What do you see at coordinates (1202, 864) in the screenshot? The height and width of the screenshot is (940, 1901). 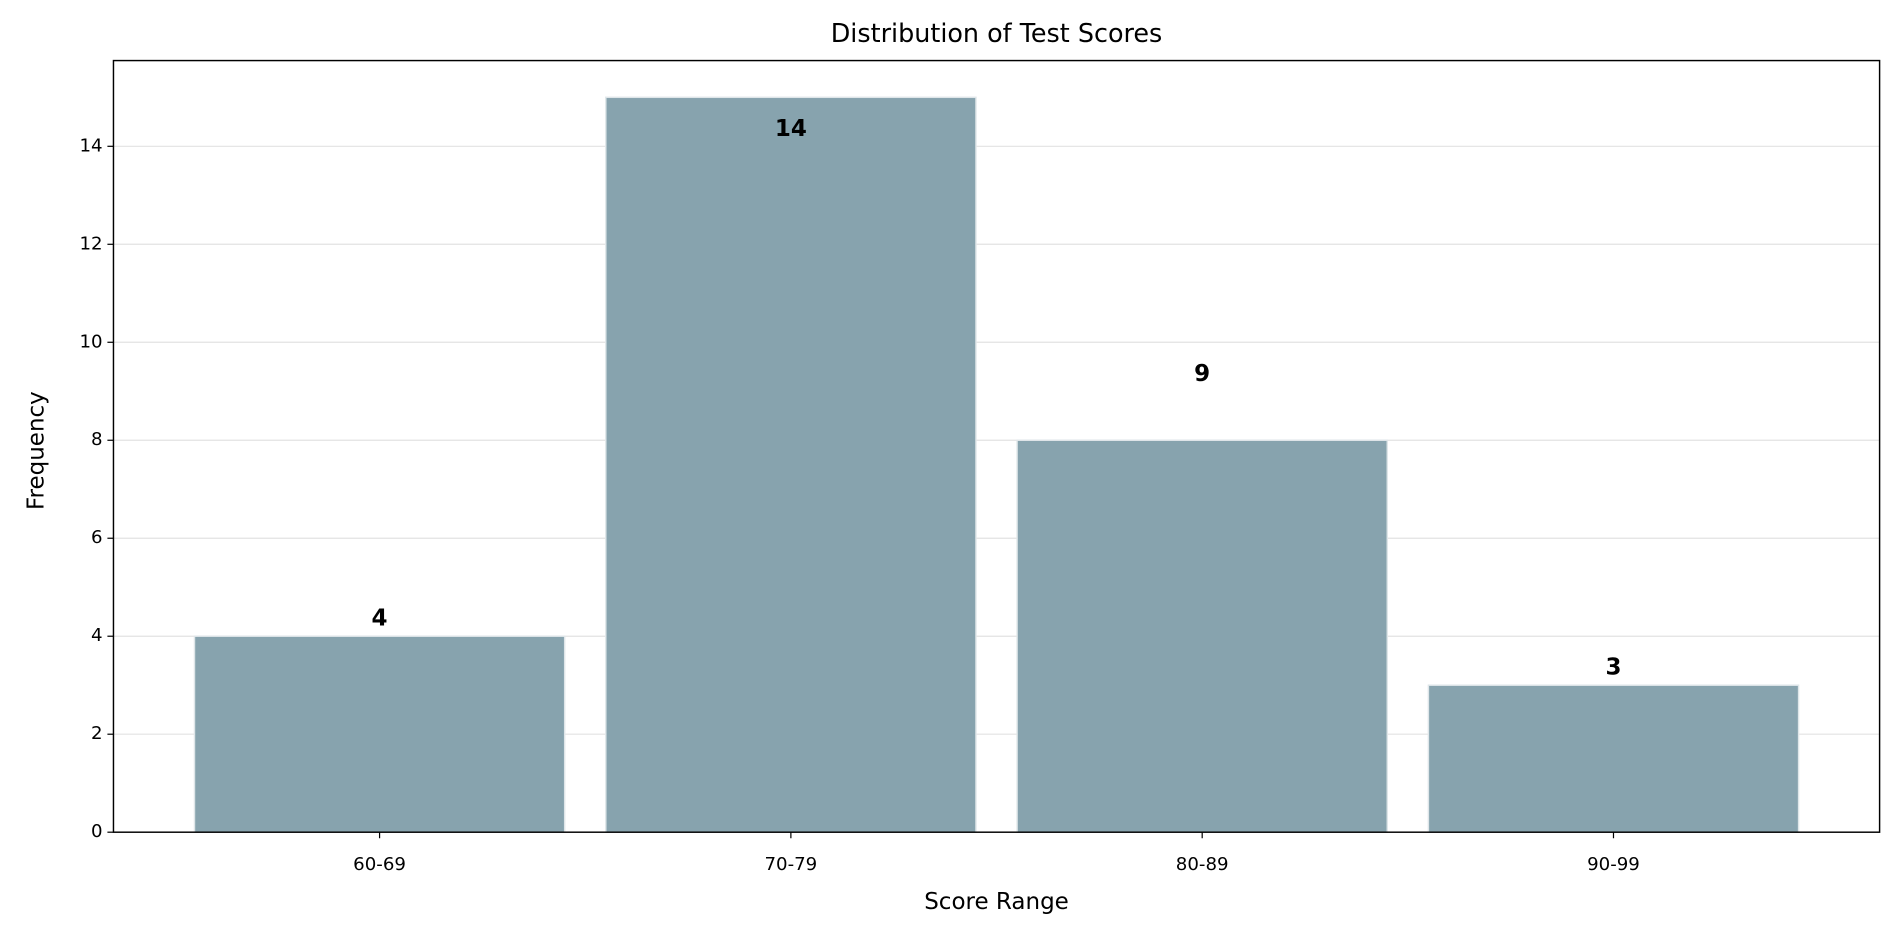 I see `x-tick-label: 80-89` at bounding box center [1202, 864].